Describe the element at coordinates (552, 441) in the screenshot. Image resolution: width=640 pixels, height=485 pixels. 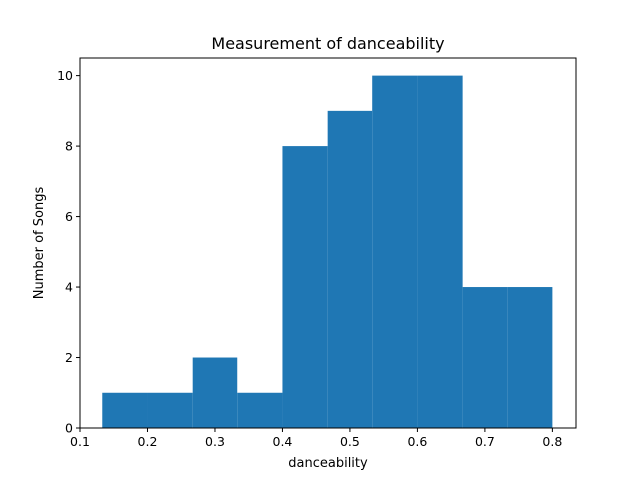
I see `x-tick-label: 0.8` at that location.